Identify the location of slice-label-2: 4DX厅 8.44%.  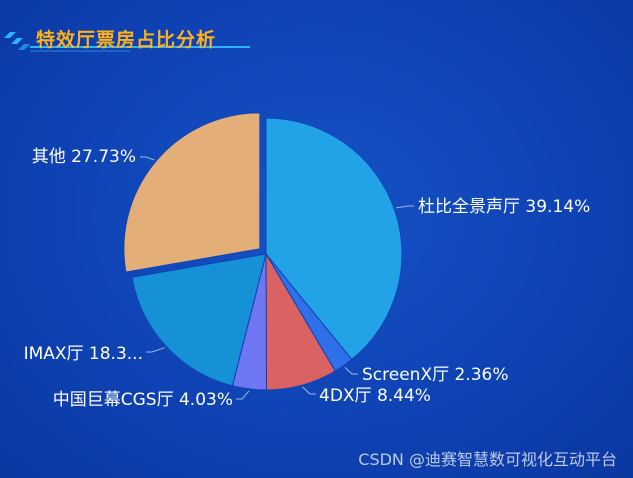
(375, 396).